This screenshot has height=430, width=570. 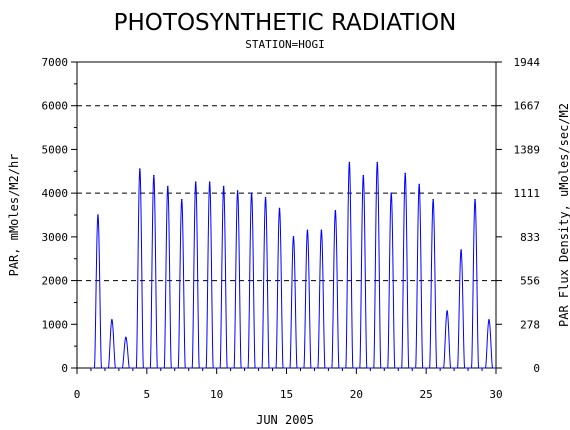 I want to click on x-tick-label: 30, so click(x=495, y=394).